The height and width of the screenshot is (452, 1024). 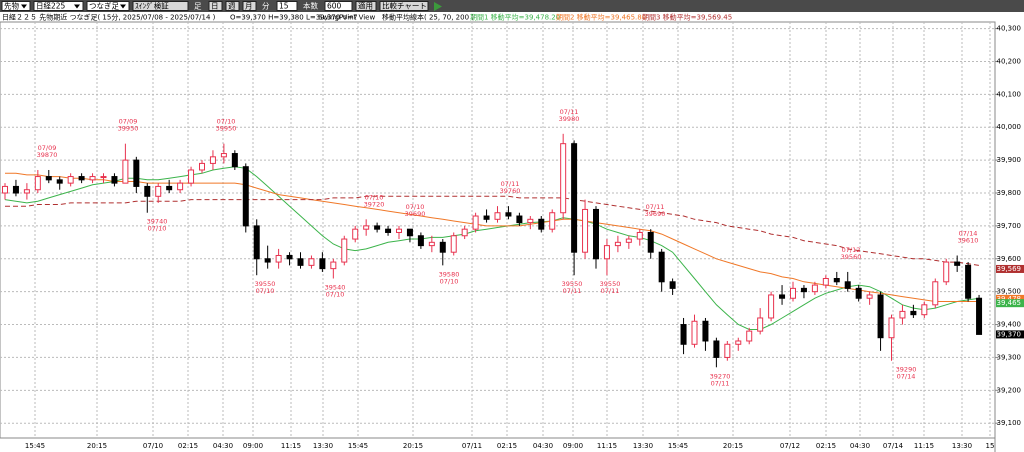 What do you see at coordinates (1009, 423) in the screenshot?
I see `y-tick-label: 39,100` at bounding box center [1009, 423].